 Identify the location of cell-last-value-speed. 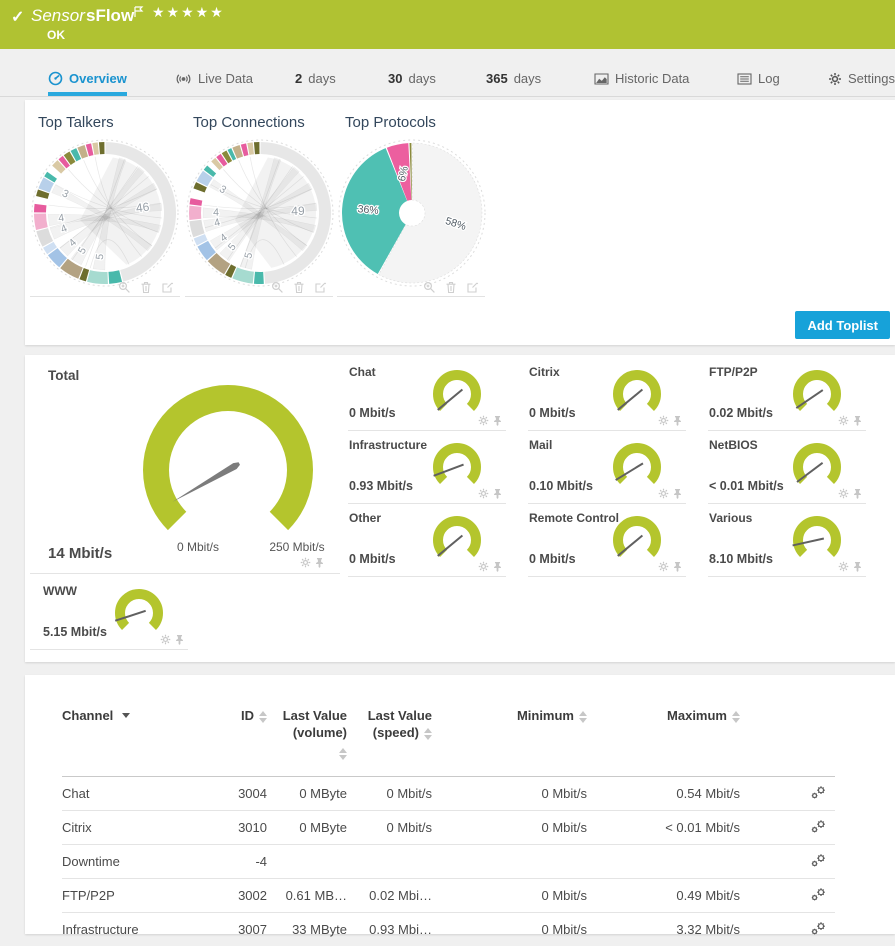
(389, 862).